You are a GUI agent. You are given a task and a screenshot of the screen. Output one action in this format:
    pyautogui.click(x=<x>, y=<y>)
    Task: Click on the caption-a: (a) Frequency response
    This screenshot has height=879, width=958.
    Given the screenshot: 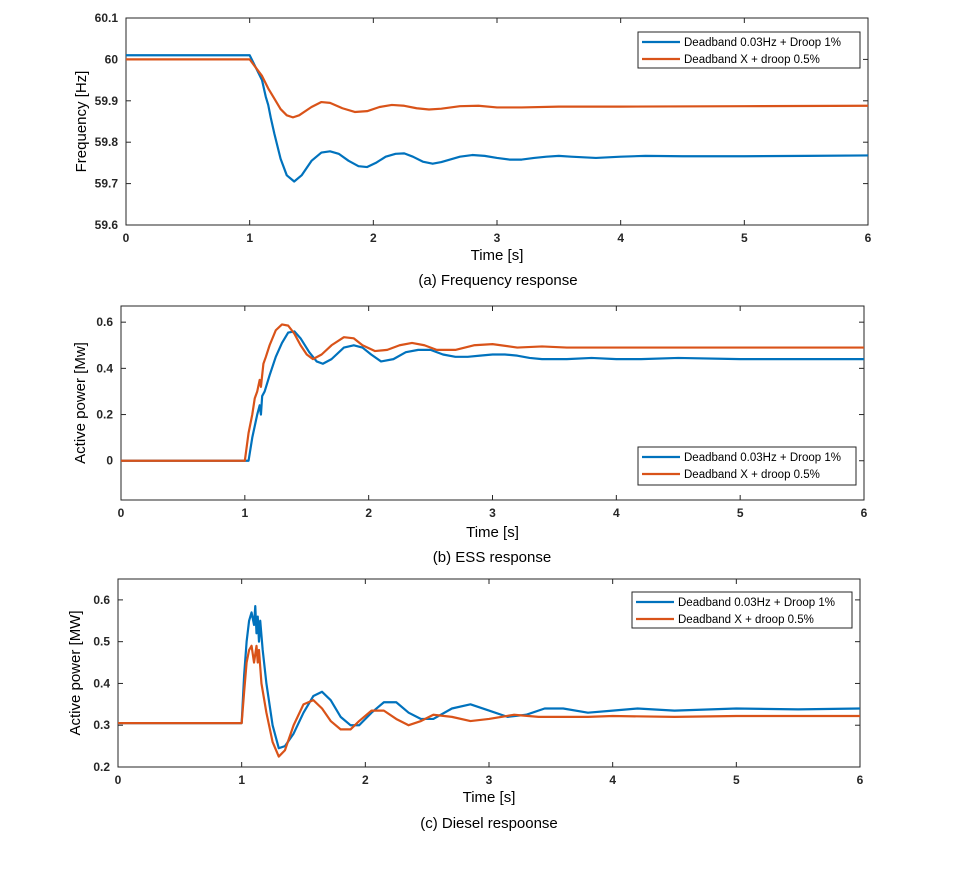 What is the action you would take?
    pyautogui.click(x=498, y=280)
    